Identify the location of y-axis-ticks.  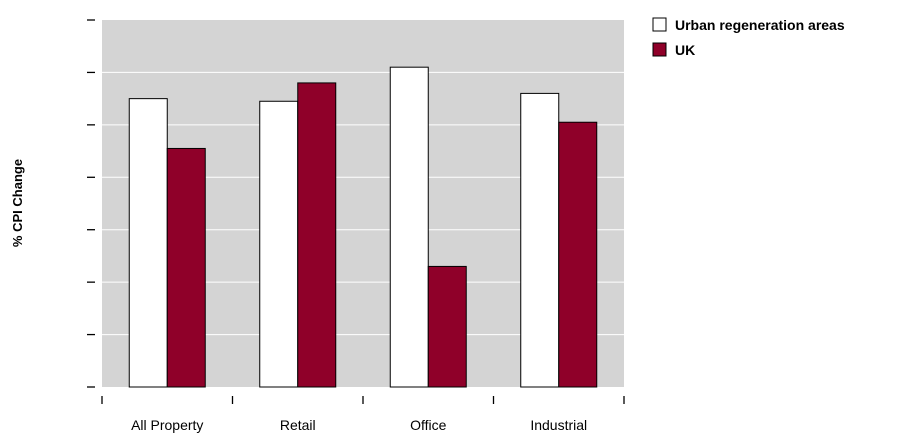
(91, 203).